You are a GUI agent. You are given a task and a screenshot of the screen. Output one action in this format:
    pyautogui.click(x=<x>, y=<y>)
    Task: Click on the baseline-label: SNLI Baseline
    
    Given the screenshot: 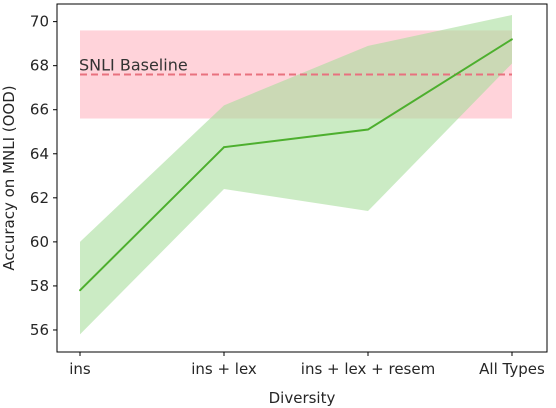 What is the action you would take?
    pyautogui.click(x=133, y=64)
    